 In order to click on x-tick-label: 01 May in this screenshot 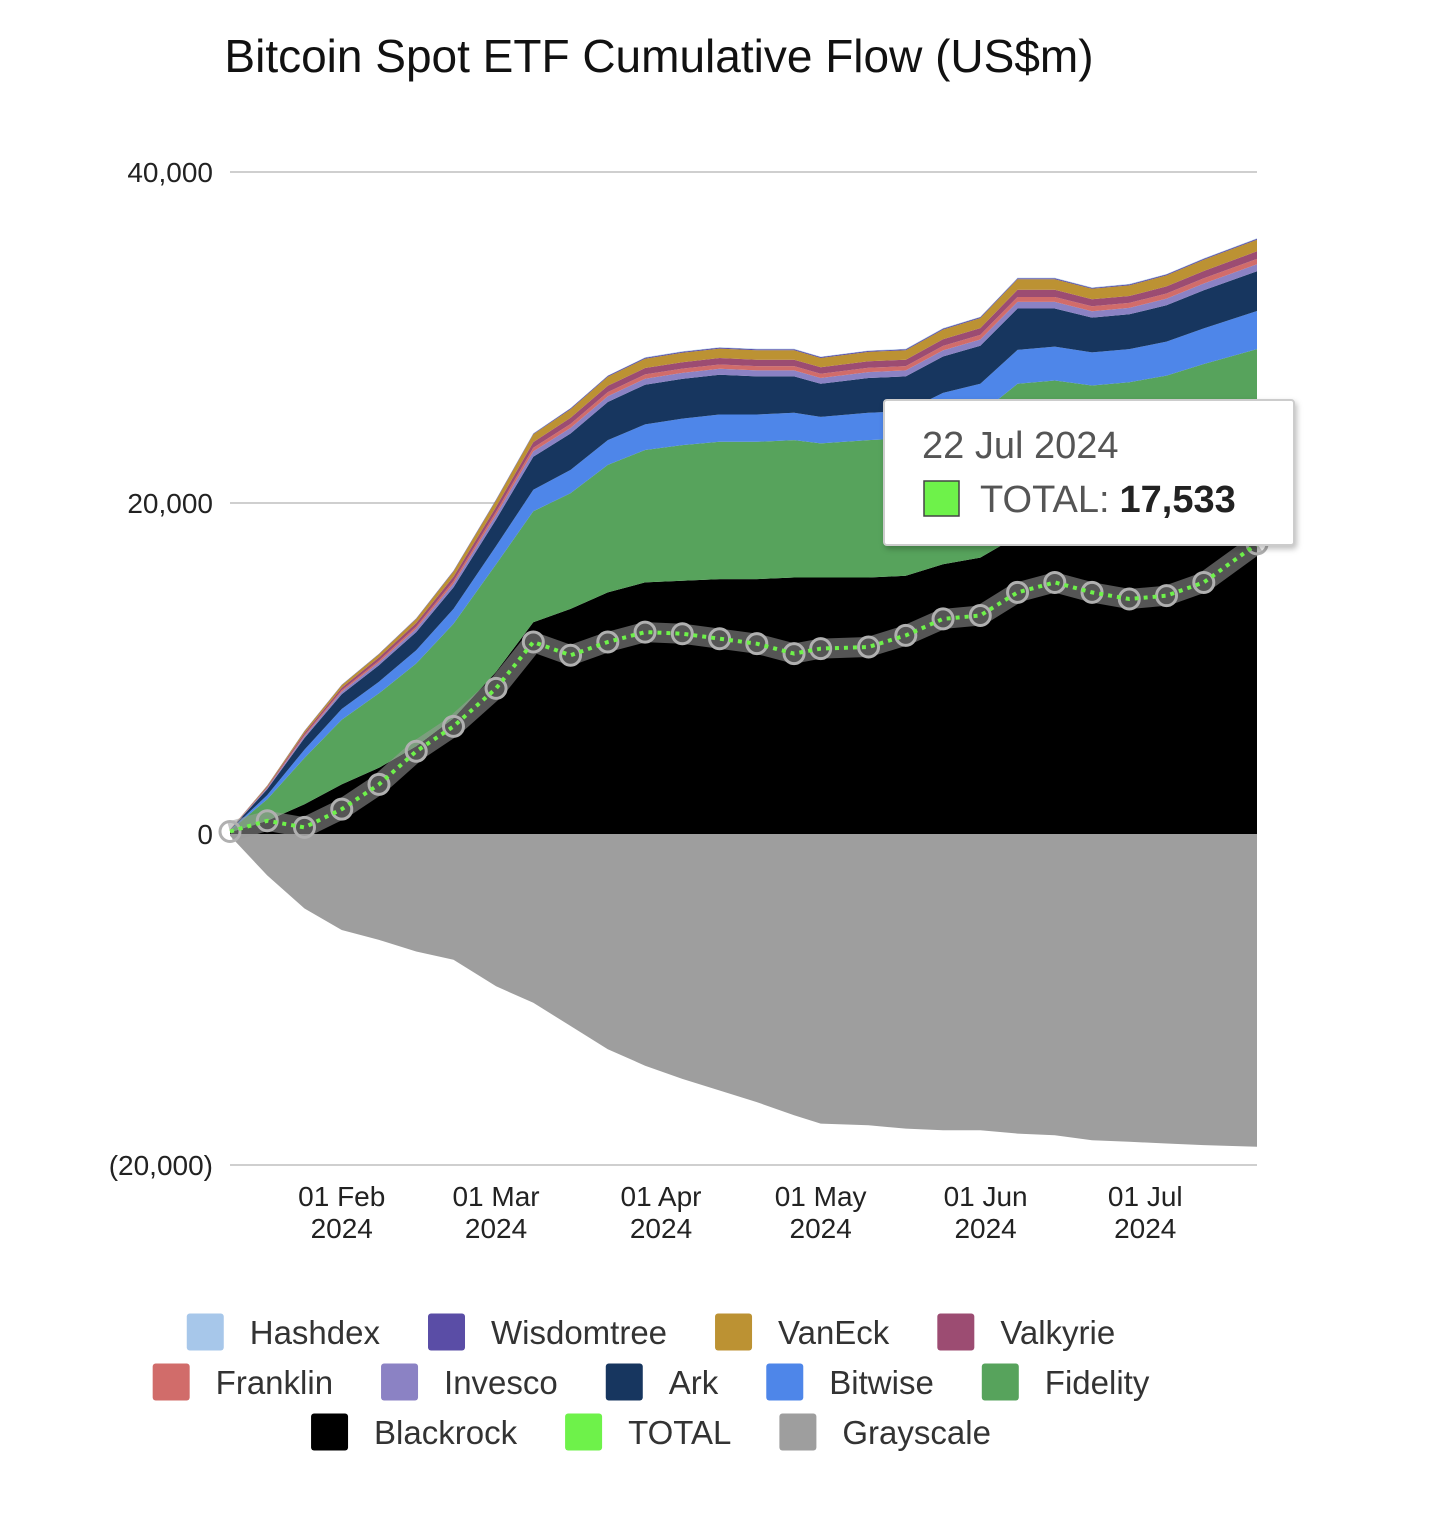, I will do `click(821, 1196)`.